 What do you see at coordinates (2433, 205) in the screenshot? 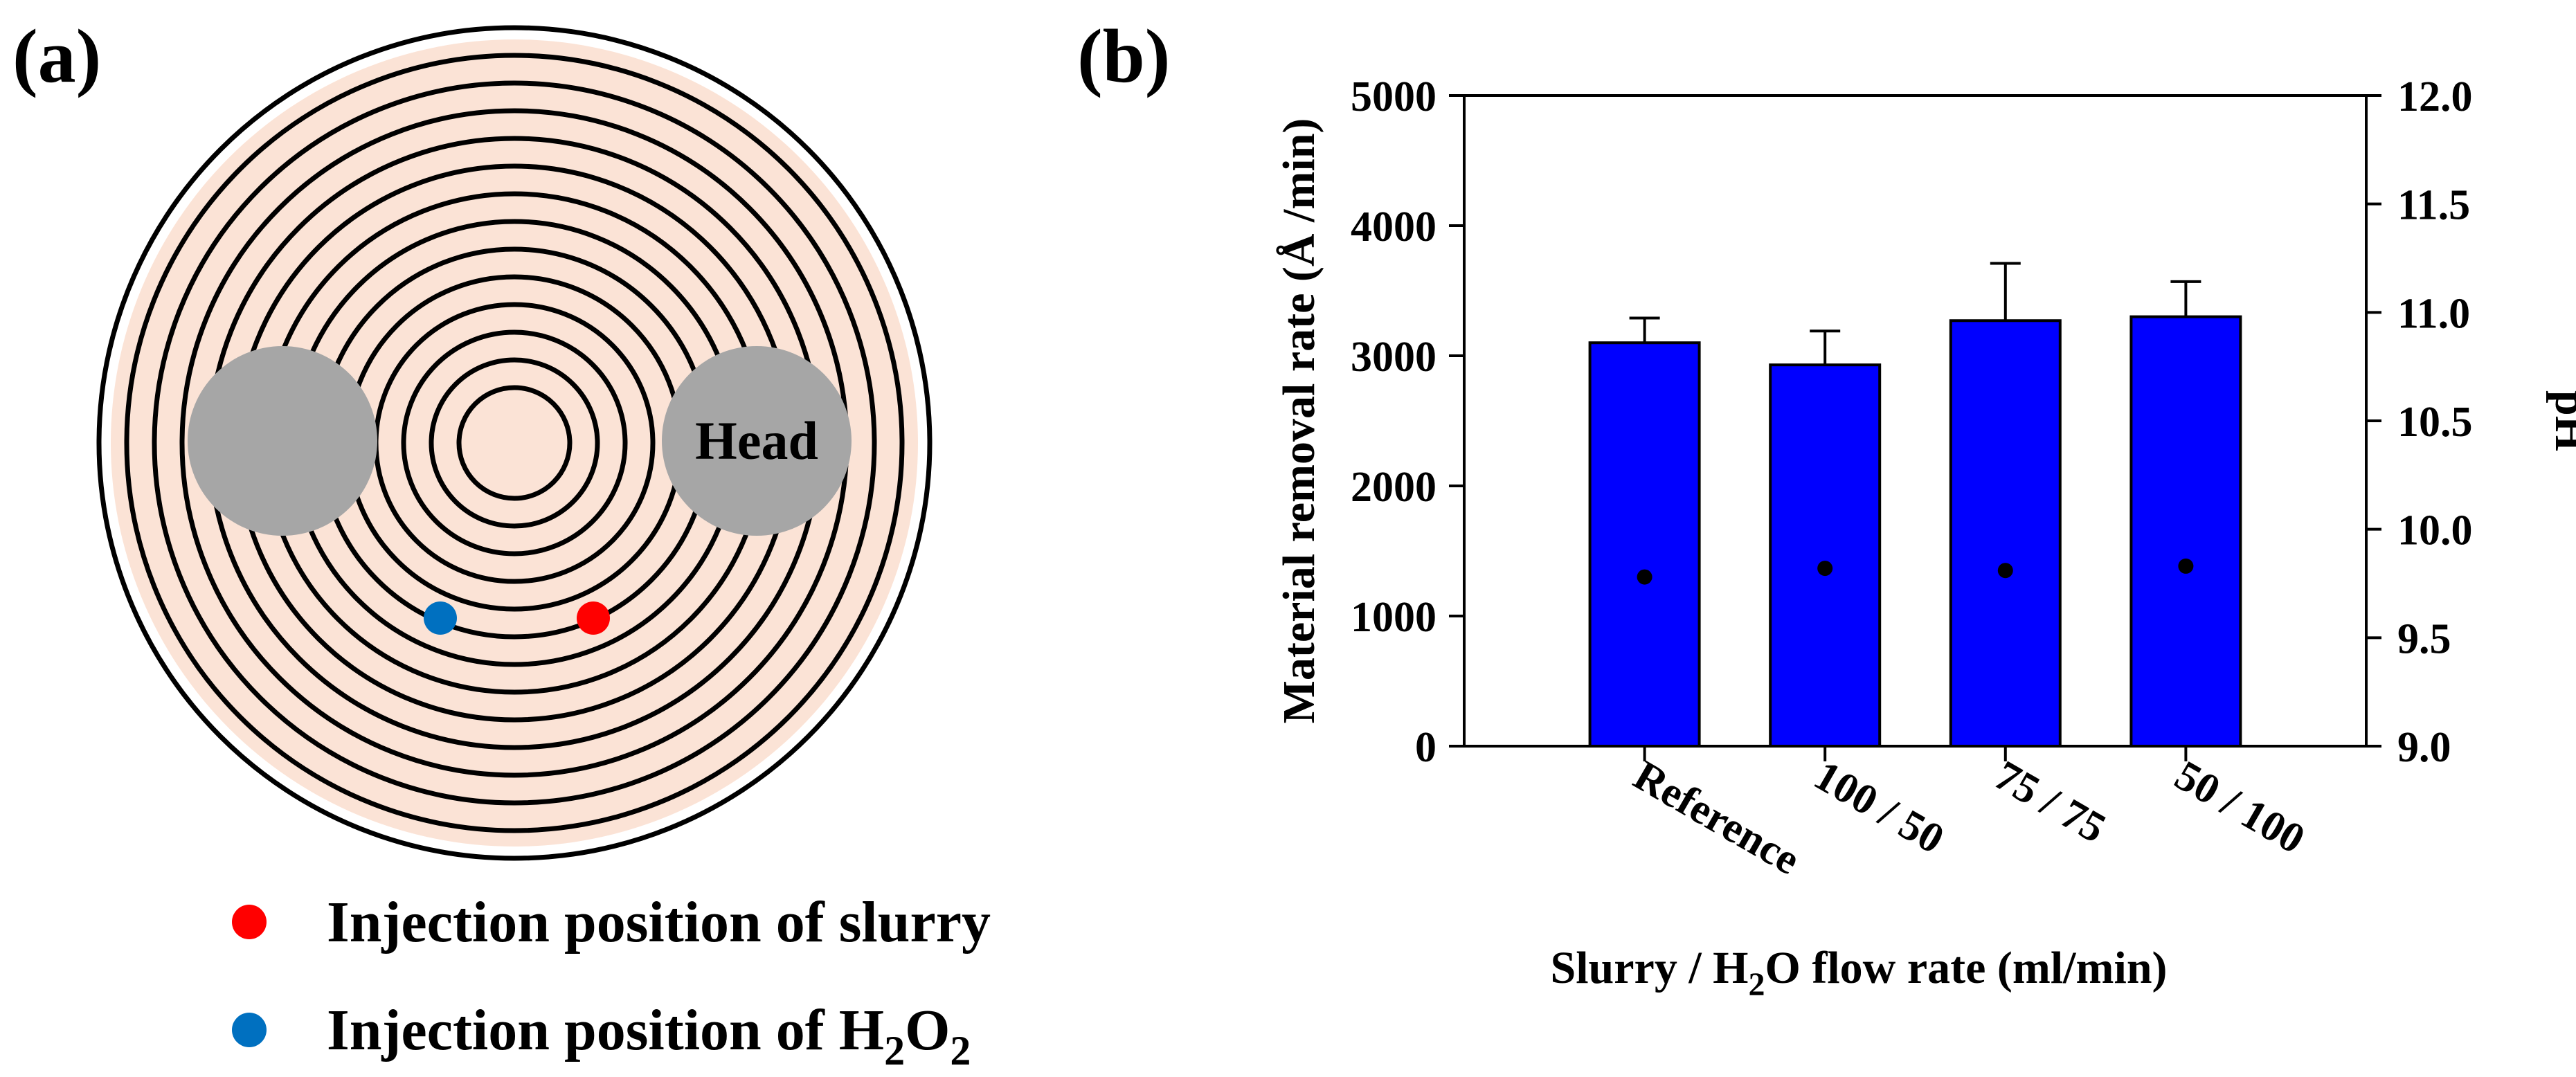
I see `right-tick-label: 11.5` at bounding box center [2433, 205].